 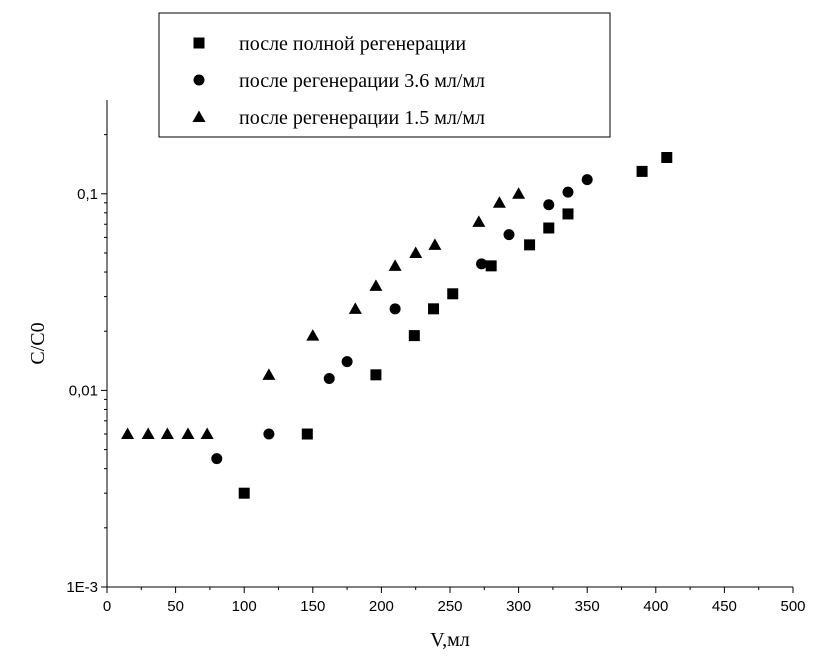 I want to click on legend-box, so click(x=384, y=75).